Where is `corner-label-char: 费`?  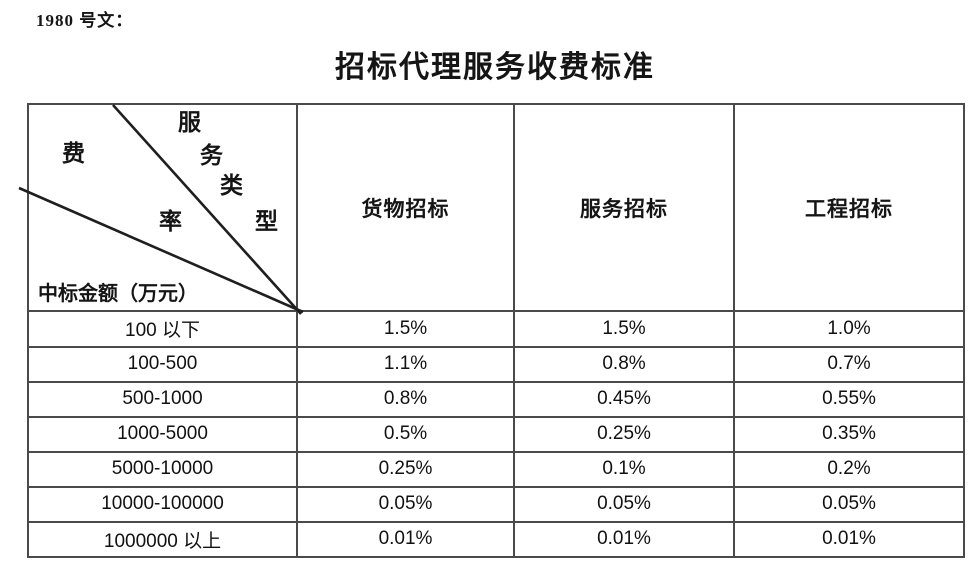 corner-label-char: 费 is located at coordinates (73, 153).